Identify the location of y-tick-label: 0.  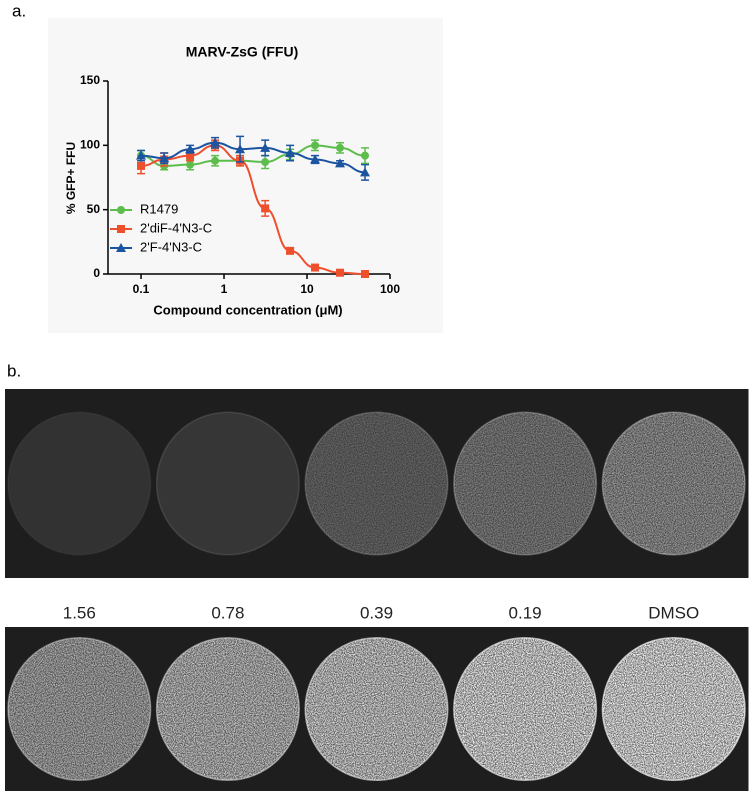
(96, 273).